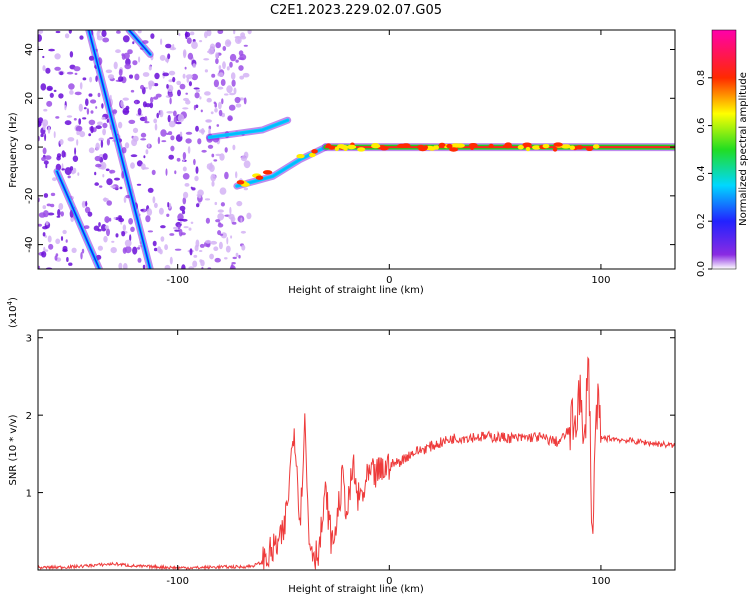  Describe the element at coordinates (29, 339) in the screenshot. I see `snr-ytick-label: 3` at that location.